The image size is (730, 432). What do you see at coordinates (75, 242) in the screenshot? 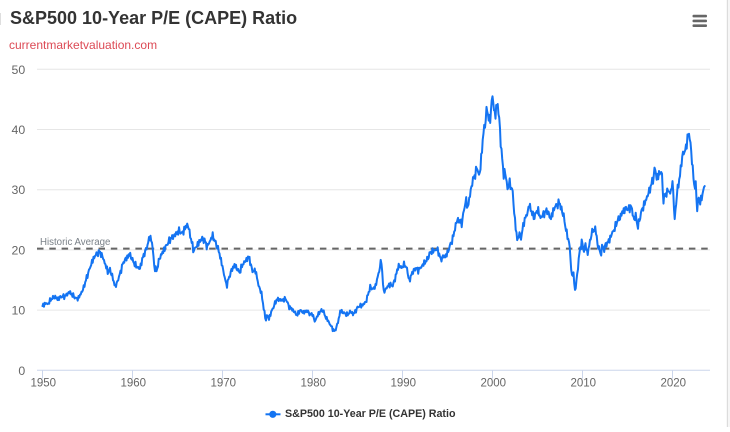
I see `svg-text: Historic Average` at bounding box center [75, 242].